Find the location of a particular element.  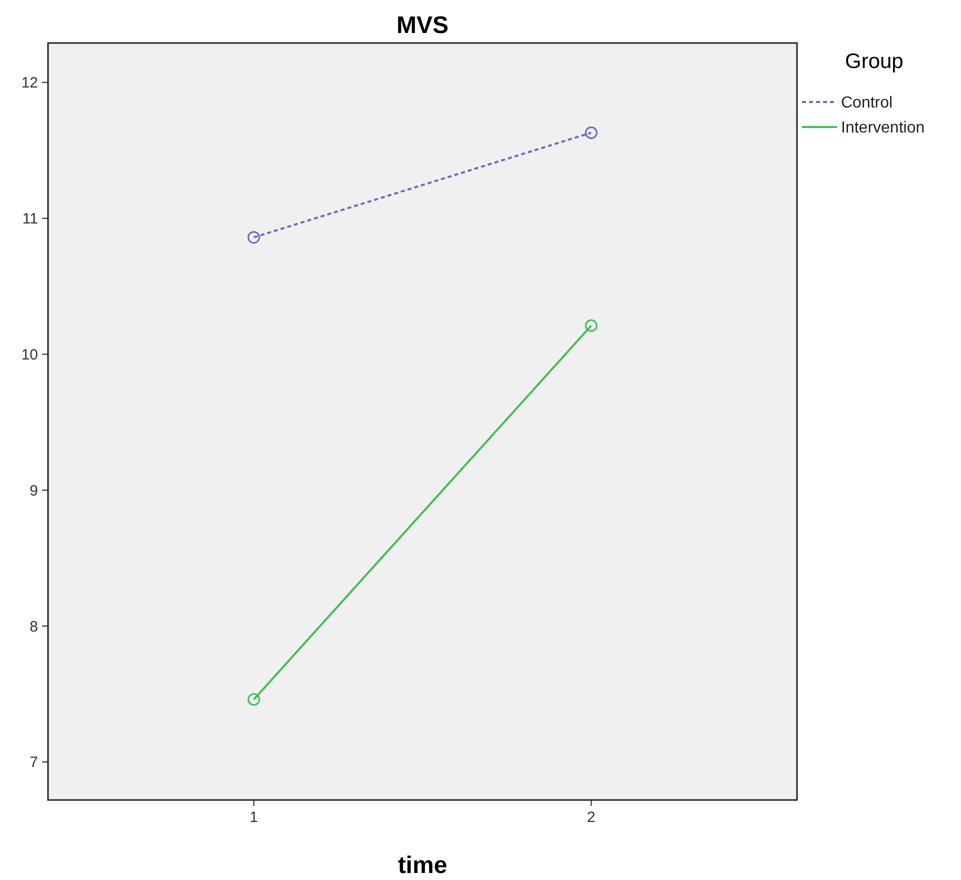

x-tick-label: 2 is located at coordinates (591, 817).